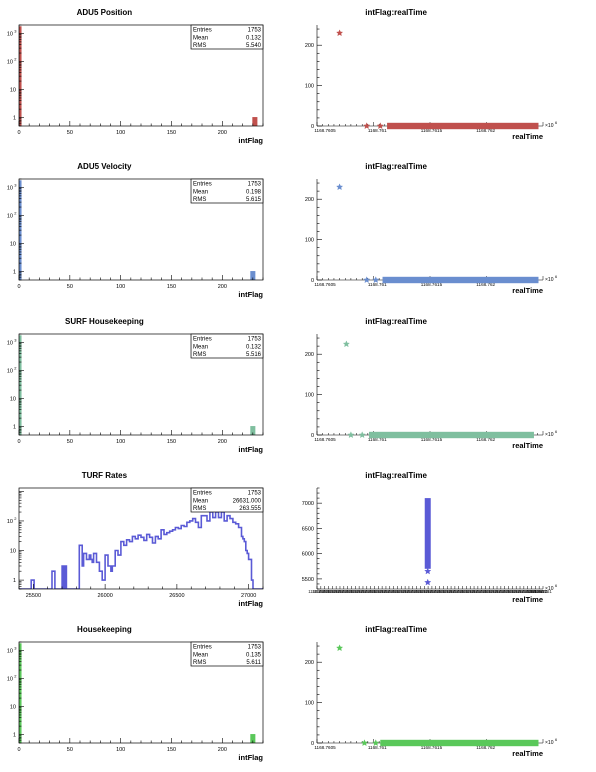 This screenshot has height=772, width=596. Describe the element at coordinates (254, 655) in the screenshot. I see `stats-value-mean: 0.135` at that location.